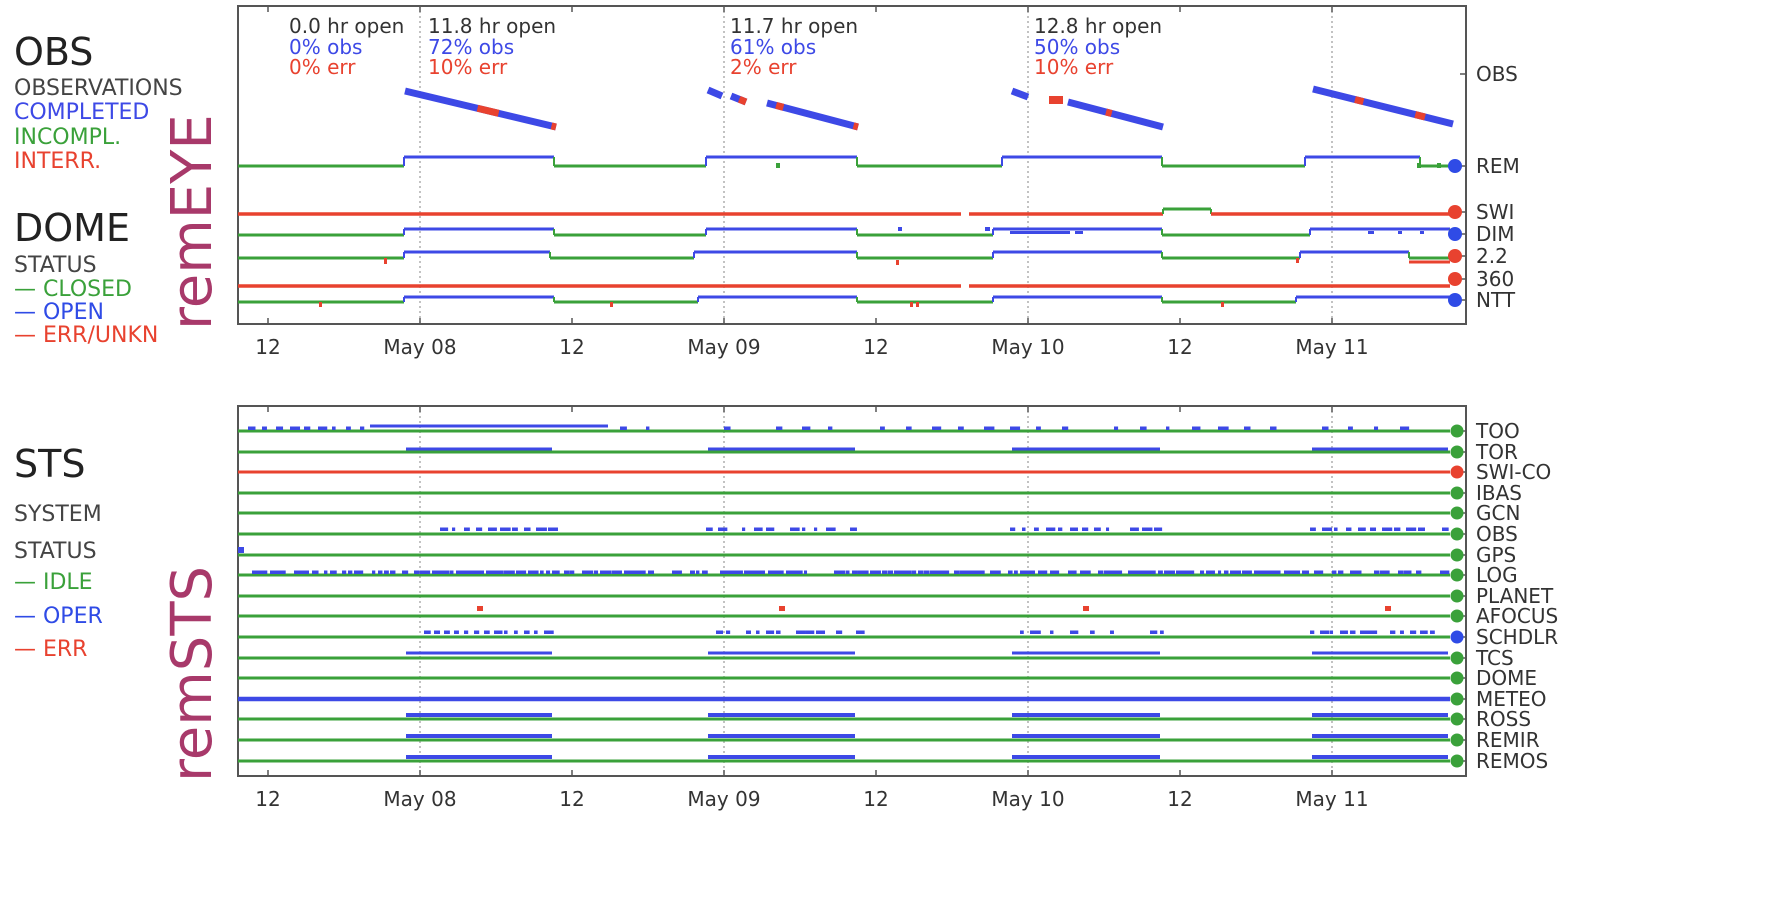  I want to click on sts-legend-system: SYSTEM, so click(58, 514).